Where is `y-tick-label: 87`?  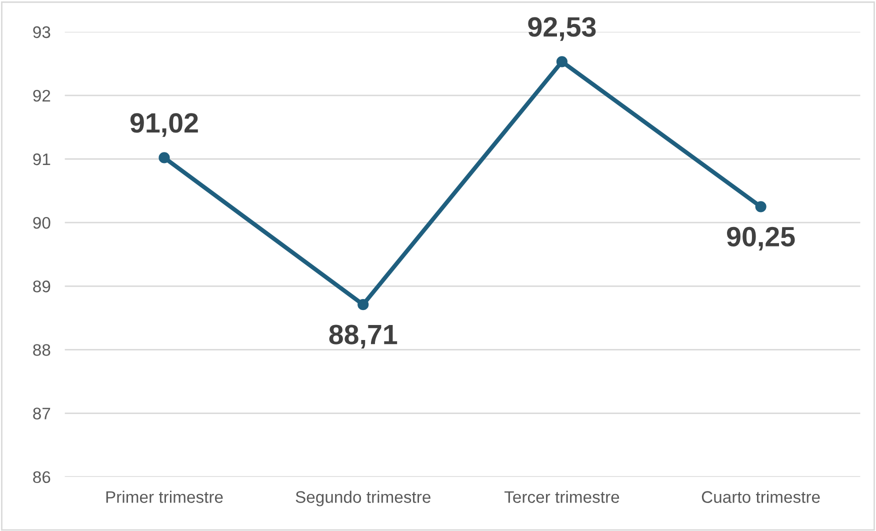 y-tick-label: 87 is located at coordinates (41, 414).